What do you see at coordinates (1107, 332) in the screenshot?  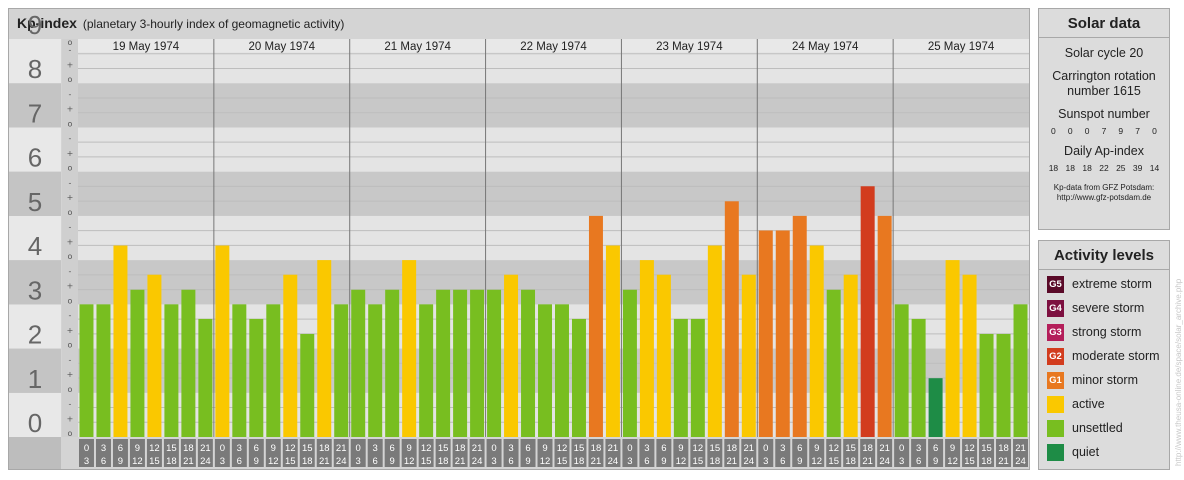 I see `legend-label: strong storm` at bounding box center [1107, 332].